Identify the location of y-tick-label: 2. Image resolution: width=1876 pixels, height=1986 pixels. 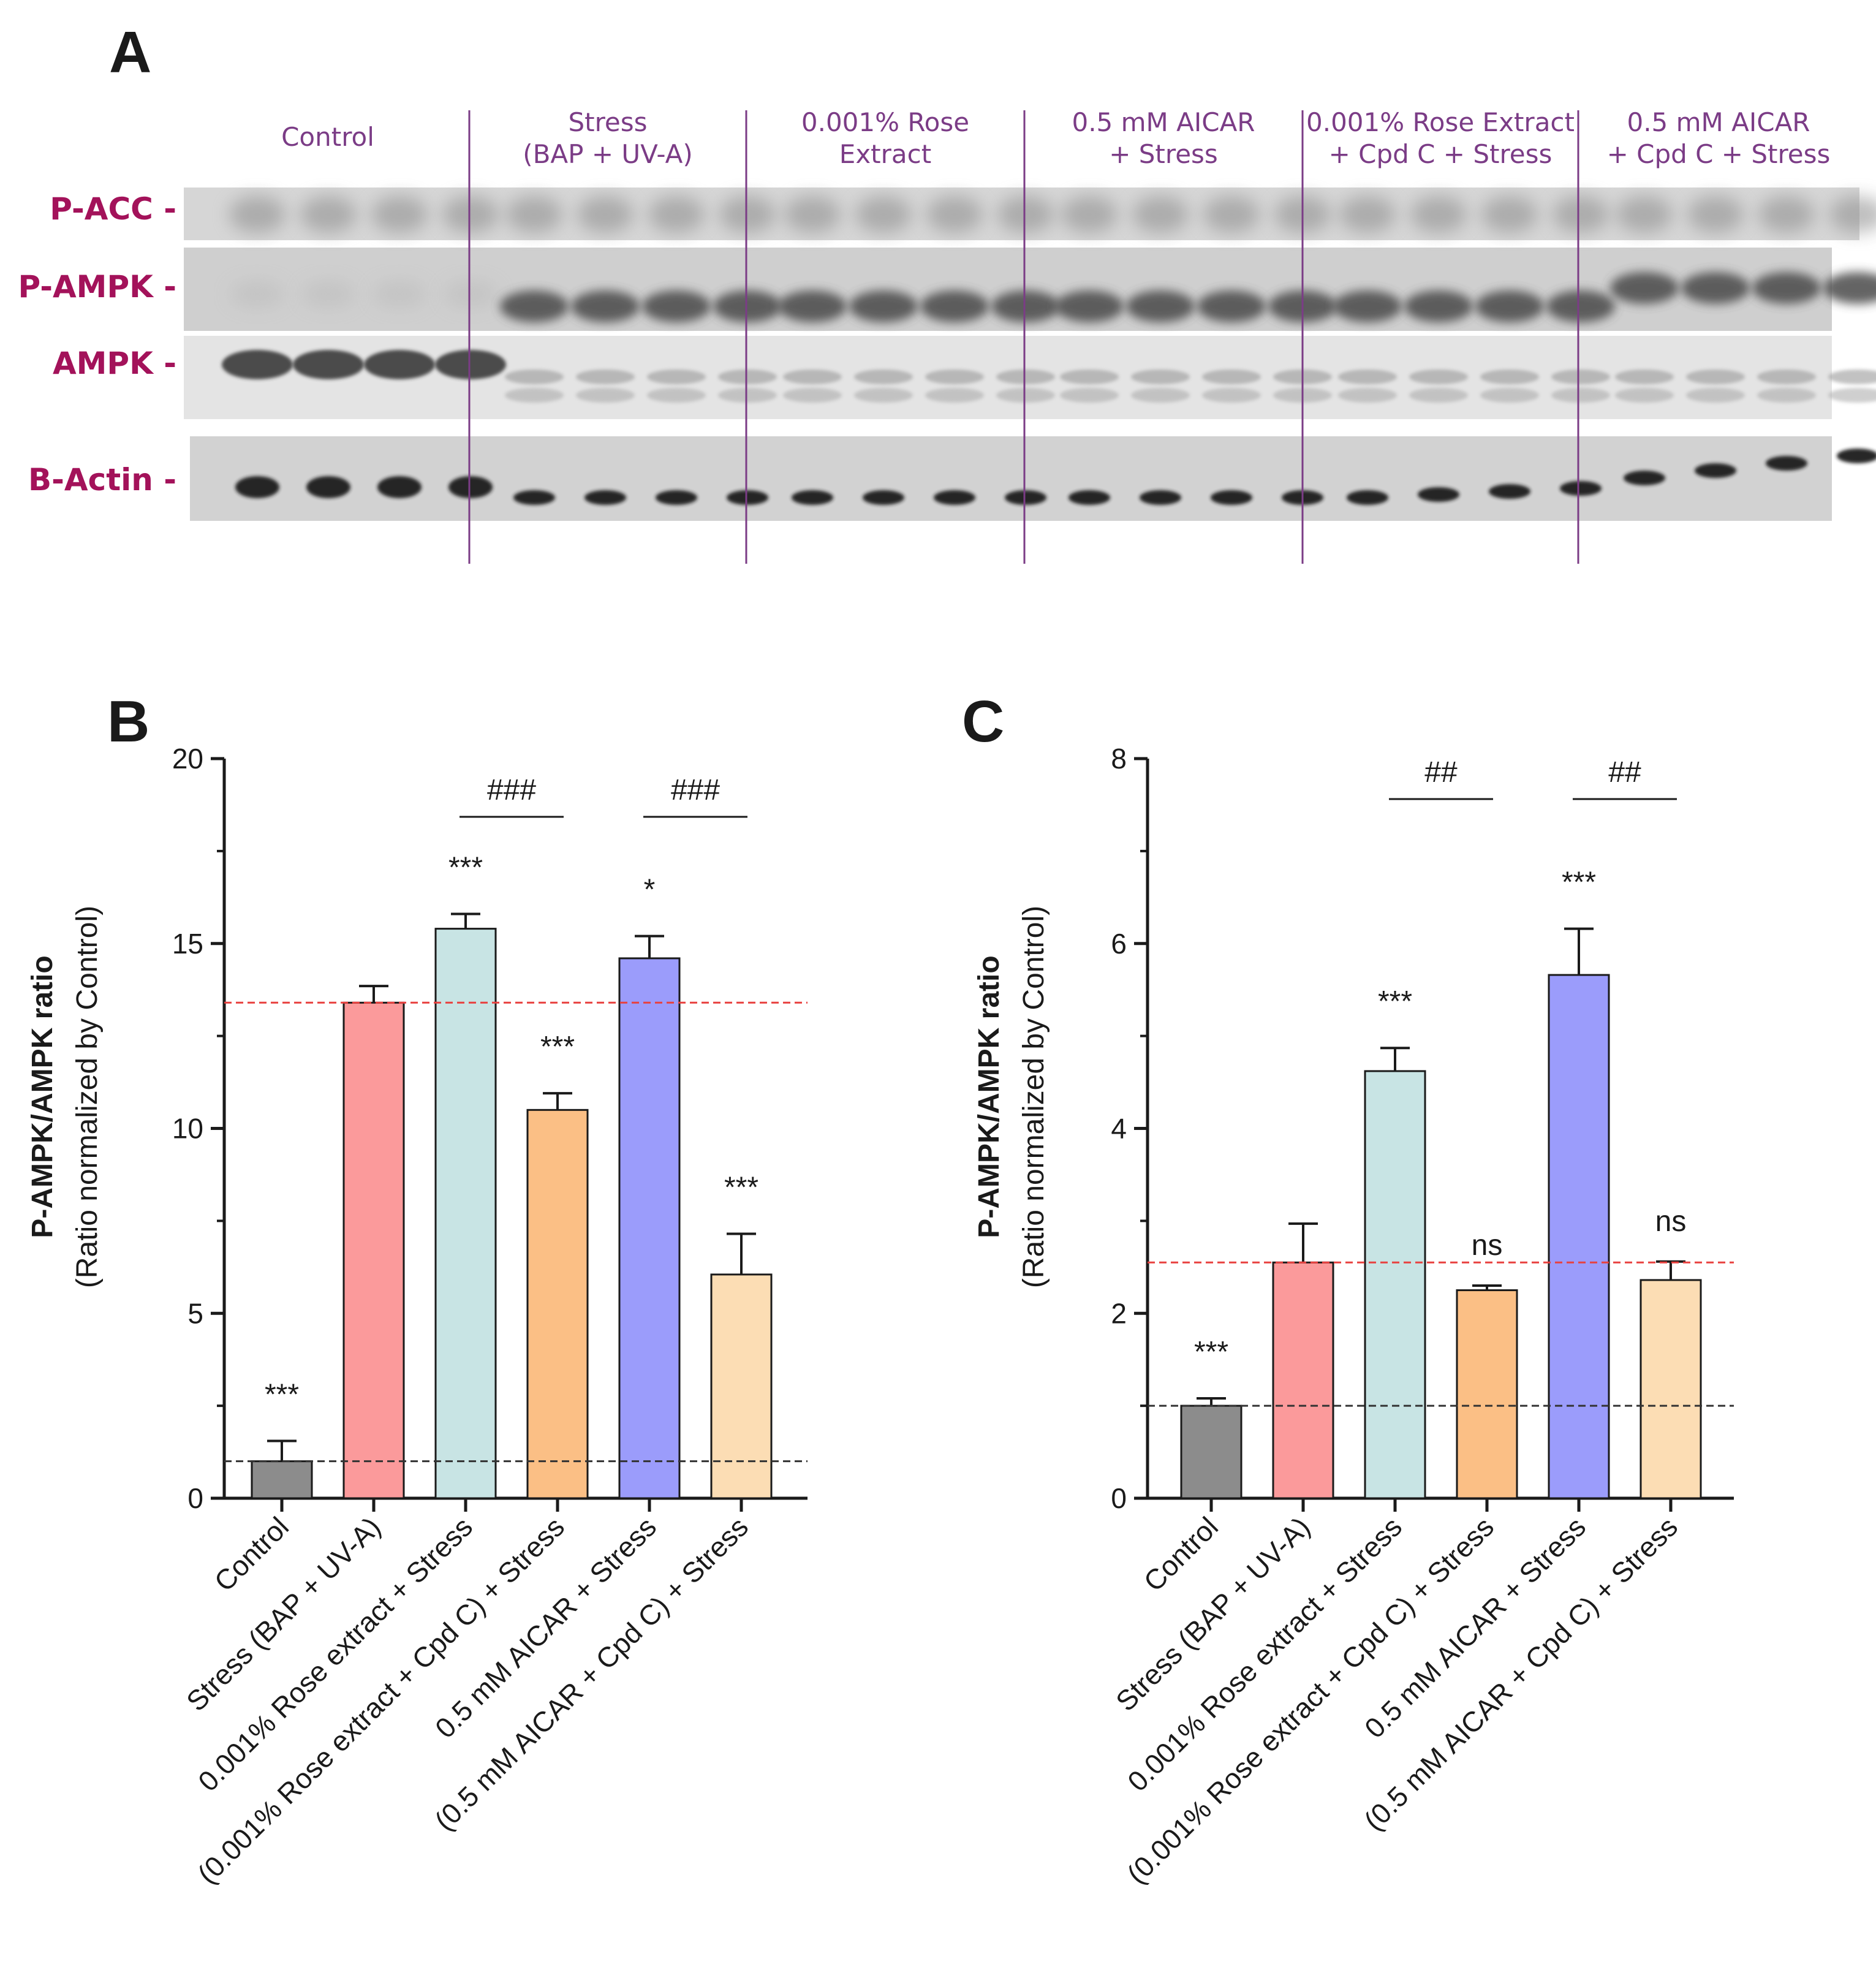
(1119, 1313).